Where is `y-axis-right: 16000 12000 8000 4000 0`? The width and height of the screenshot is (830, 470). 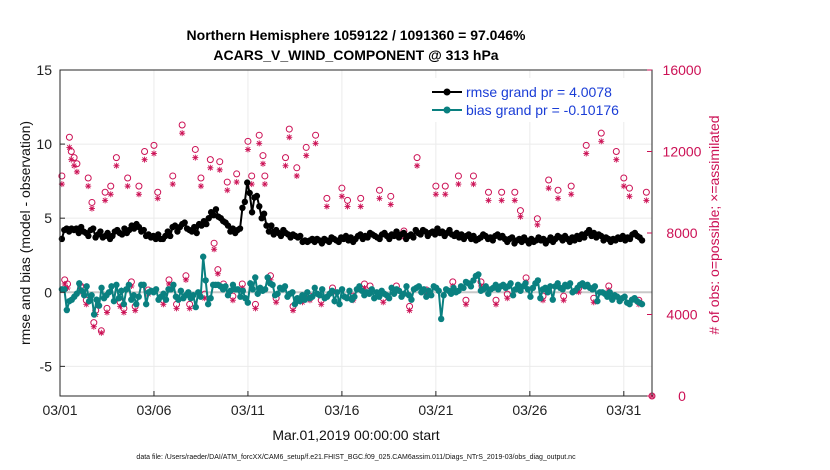
y-axis-right: 16000 12000 8000 4000 0 is located at coordinates (674, 233).